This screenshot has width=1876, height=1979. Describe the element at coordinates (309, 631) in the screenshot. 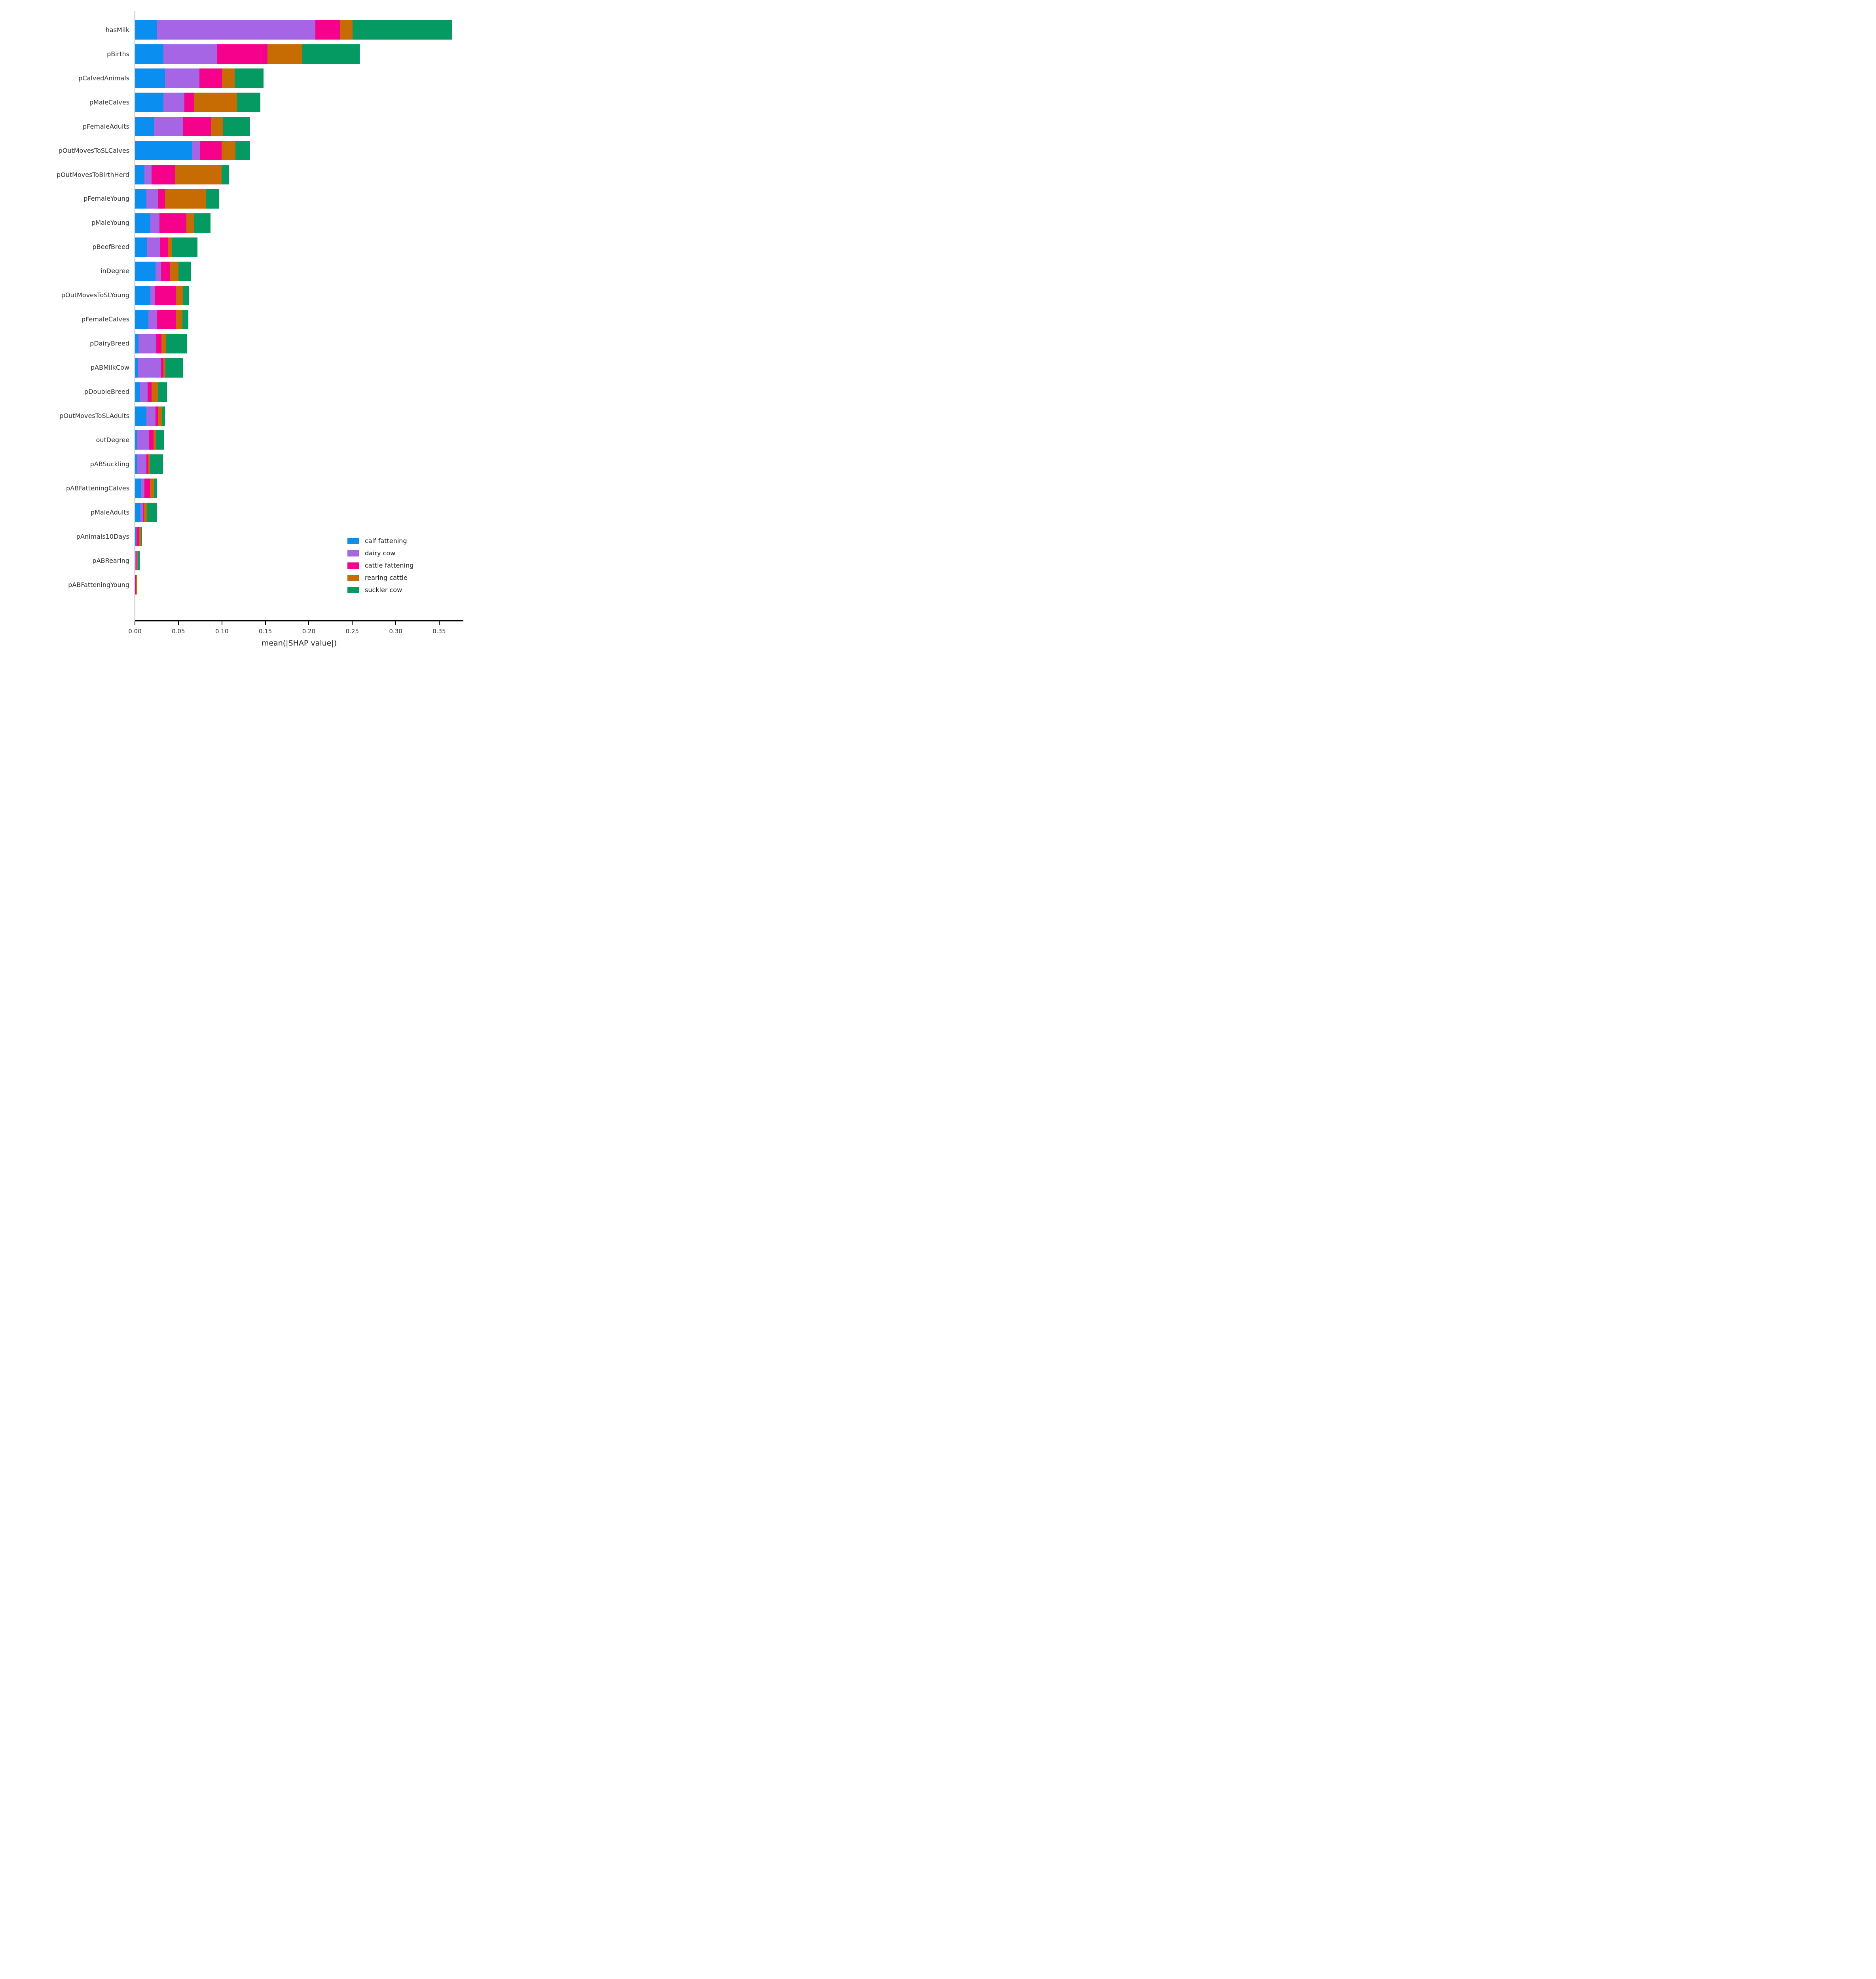

I see `x-tick-label: 0.20` at that location.